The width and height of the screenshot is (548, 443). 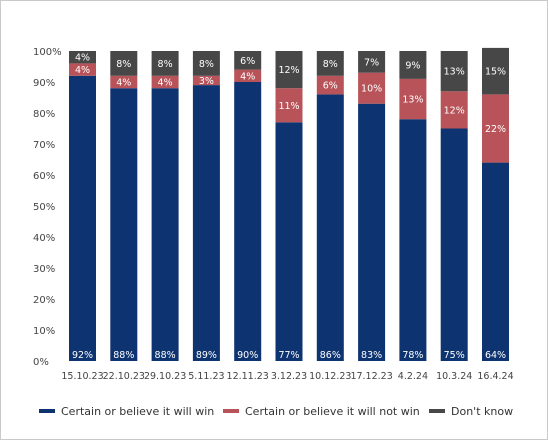 I want to click on data-label: 7%, so click(x=371, y=62).